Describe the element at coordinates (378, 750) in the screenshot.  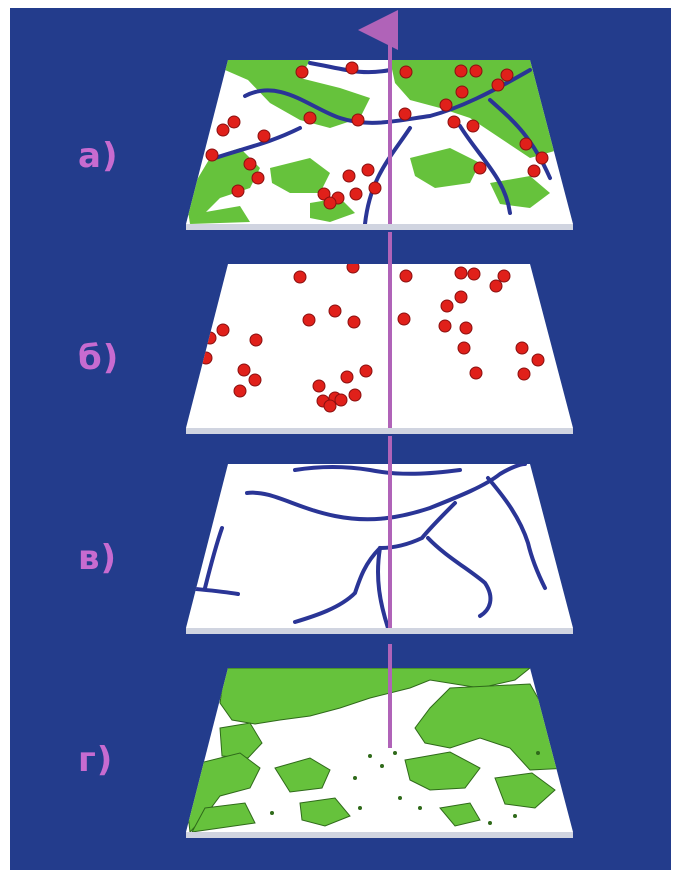
I see `layer-d-vegetation` at that location.